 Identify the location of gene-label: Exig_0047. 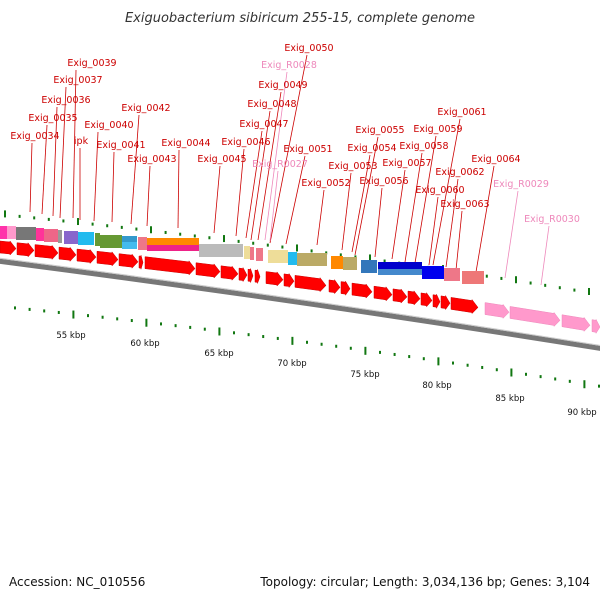
(263, 124).